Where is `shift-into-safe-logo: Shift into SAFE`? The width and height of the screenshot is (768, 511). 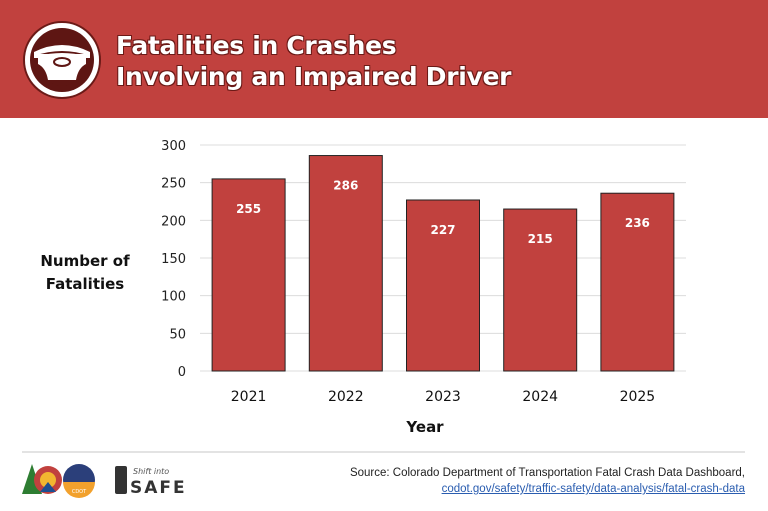
shift-into-safe-logo: Shift into SAFE is located at coordinates (151, 482).